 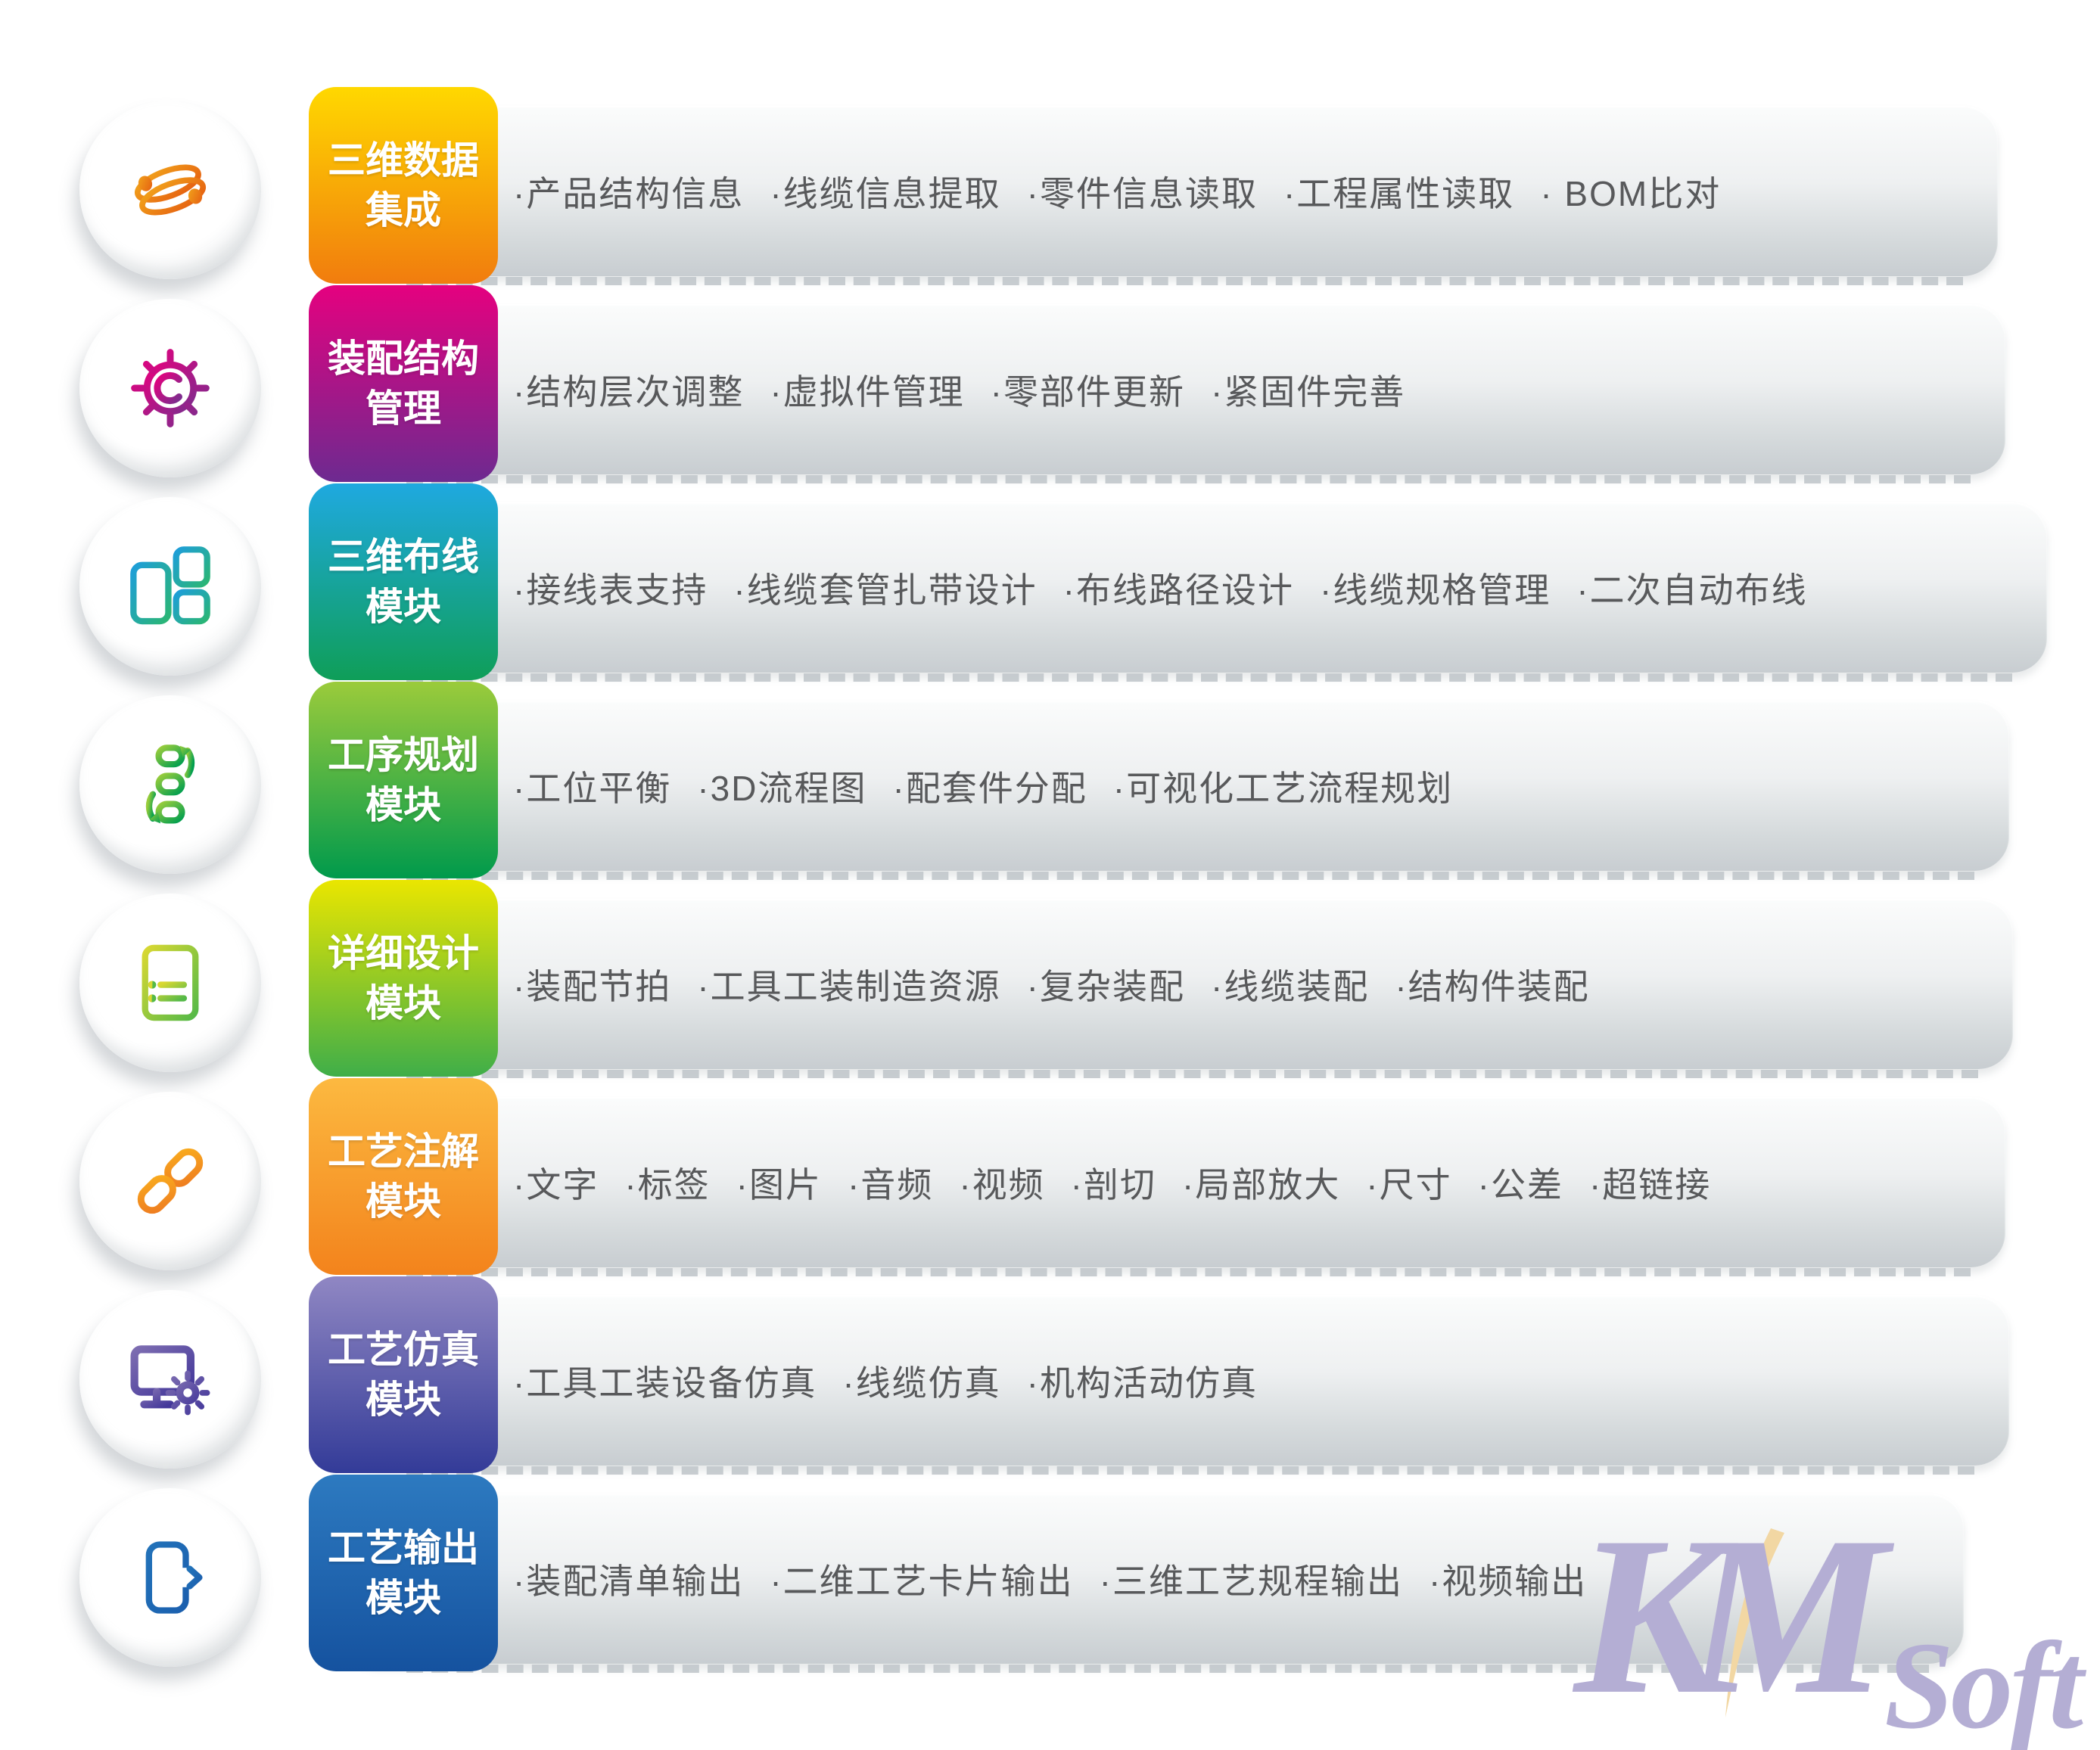 I want to click on monitor-gear-icon, so click(x=170, y=1379).